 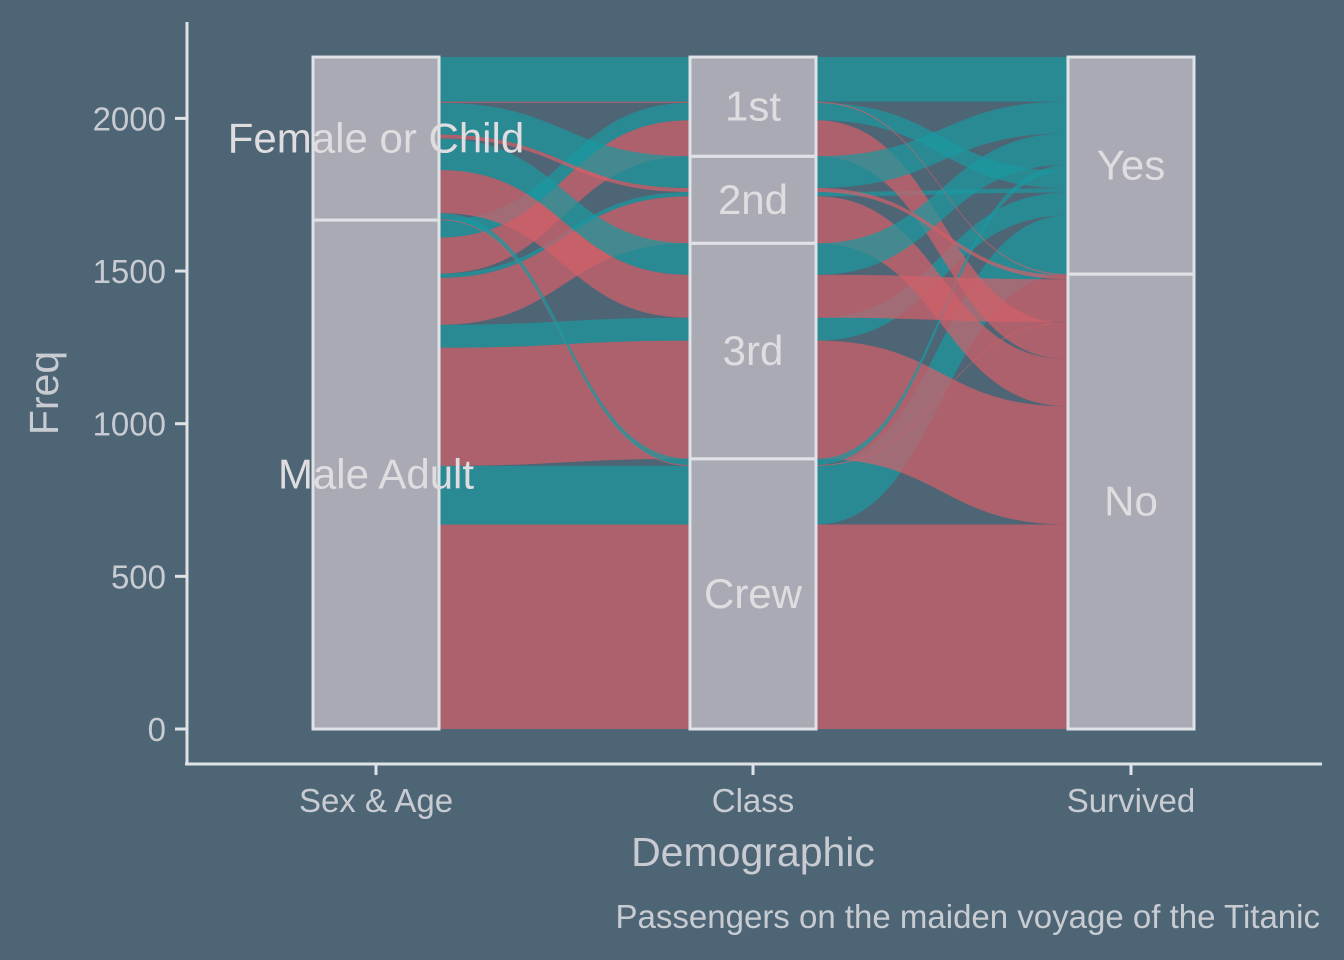 I want to click on stratum-sexage-female-or-child, so click(x=376, y=138).